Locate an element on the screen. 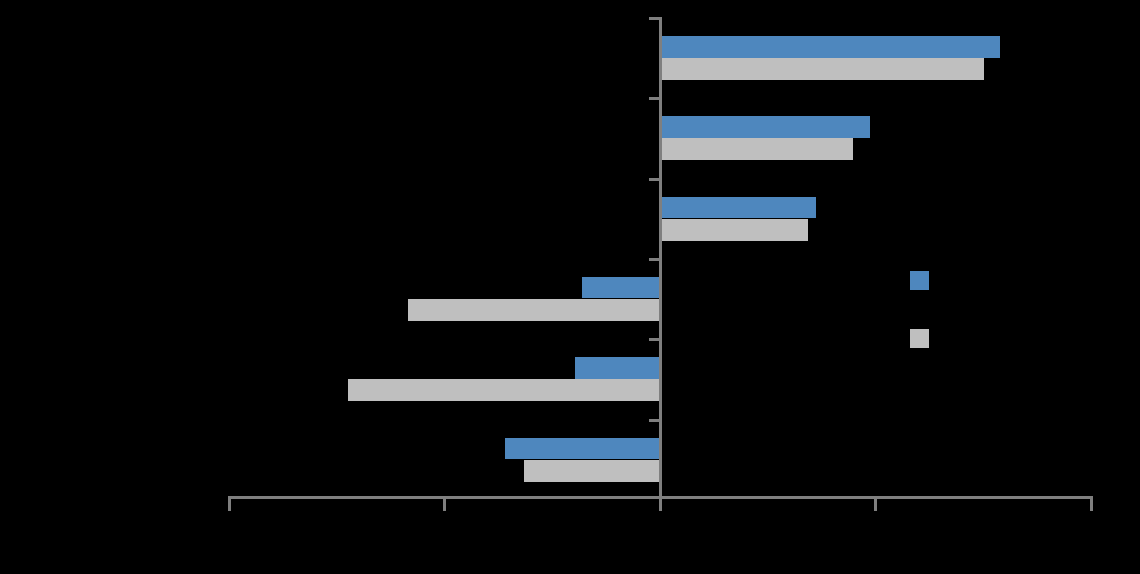  x-axis-line is located at coordinates (660, 497).